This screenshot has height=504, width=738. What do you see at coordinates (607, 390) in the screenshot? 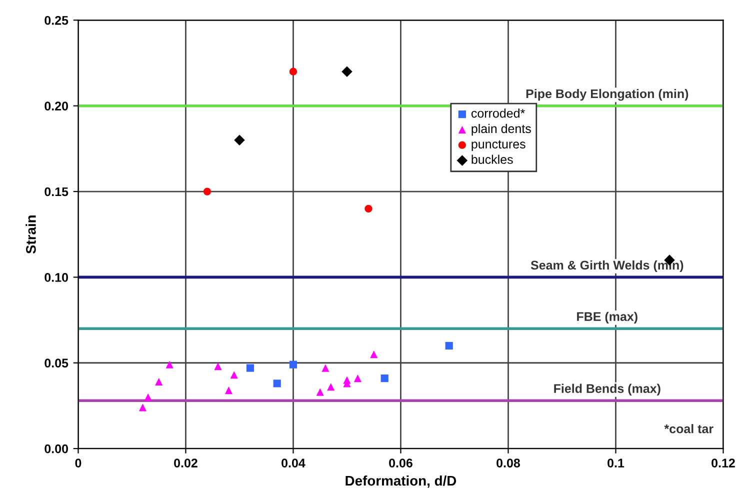
I see `ref-line-label: Field Bends (max)` at bounding box center [607, 390].